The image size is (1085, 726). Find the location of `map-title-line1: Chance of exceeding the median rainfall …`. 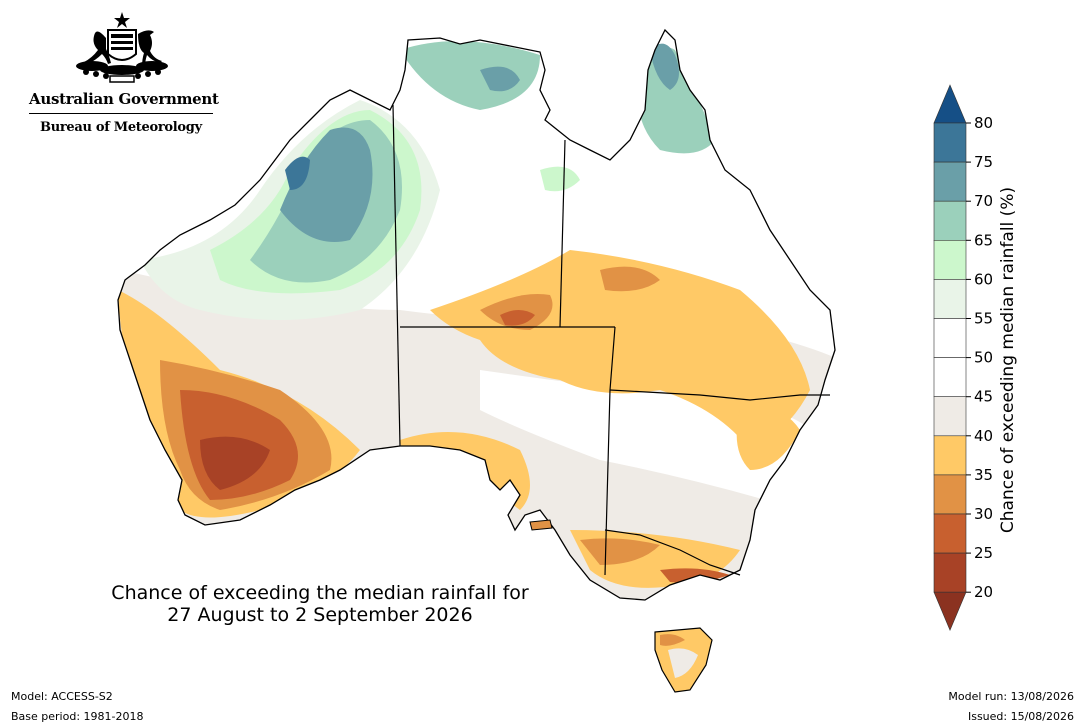

map-title-line1: Chance of exceeding the median rainfall … is located at coordinates (320, 593).